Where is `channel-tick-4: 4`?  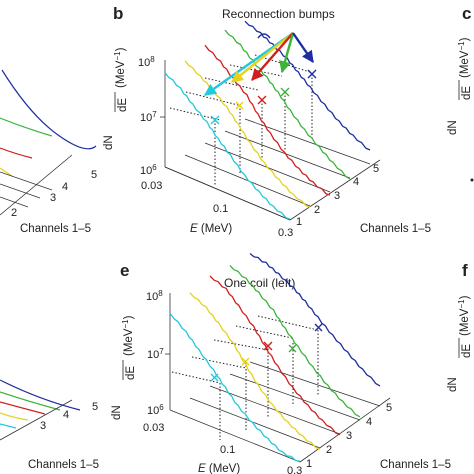
channel-tick-4: 4 is located at coordinates (356, 182).